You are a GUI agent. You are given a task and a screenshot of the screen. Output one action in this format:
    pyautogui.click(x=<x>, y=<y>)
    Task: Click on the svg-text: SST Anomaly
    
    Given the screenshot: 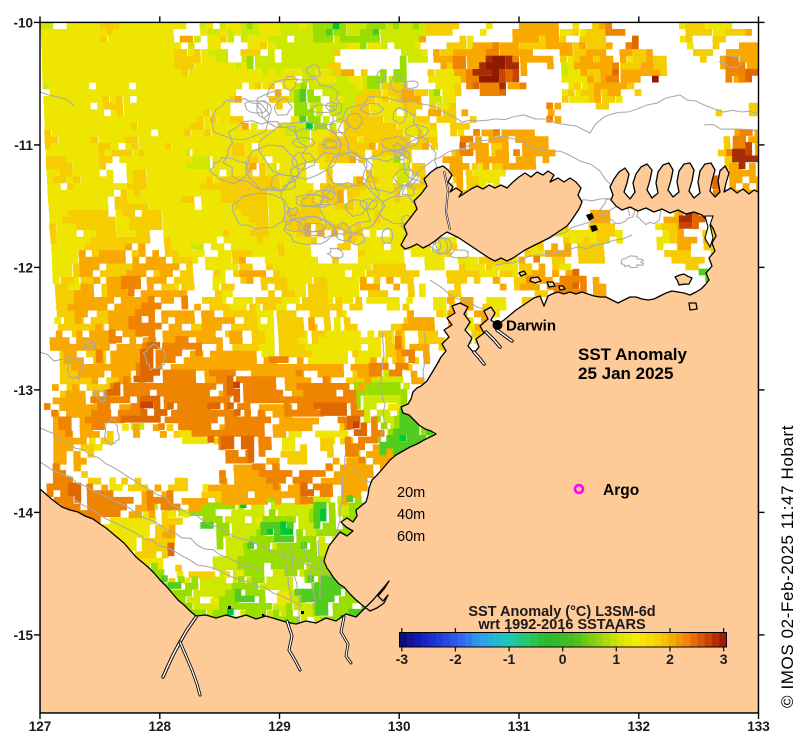 What is the action you would take?
    pyautogui.click(x=632, y=354)
    